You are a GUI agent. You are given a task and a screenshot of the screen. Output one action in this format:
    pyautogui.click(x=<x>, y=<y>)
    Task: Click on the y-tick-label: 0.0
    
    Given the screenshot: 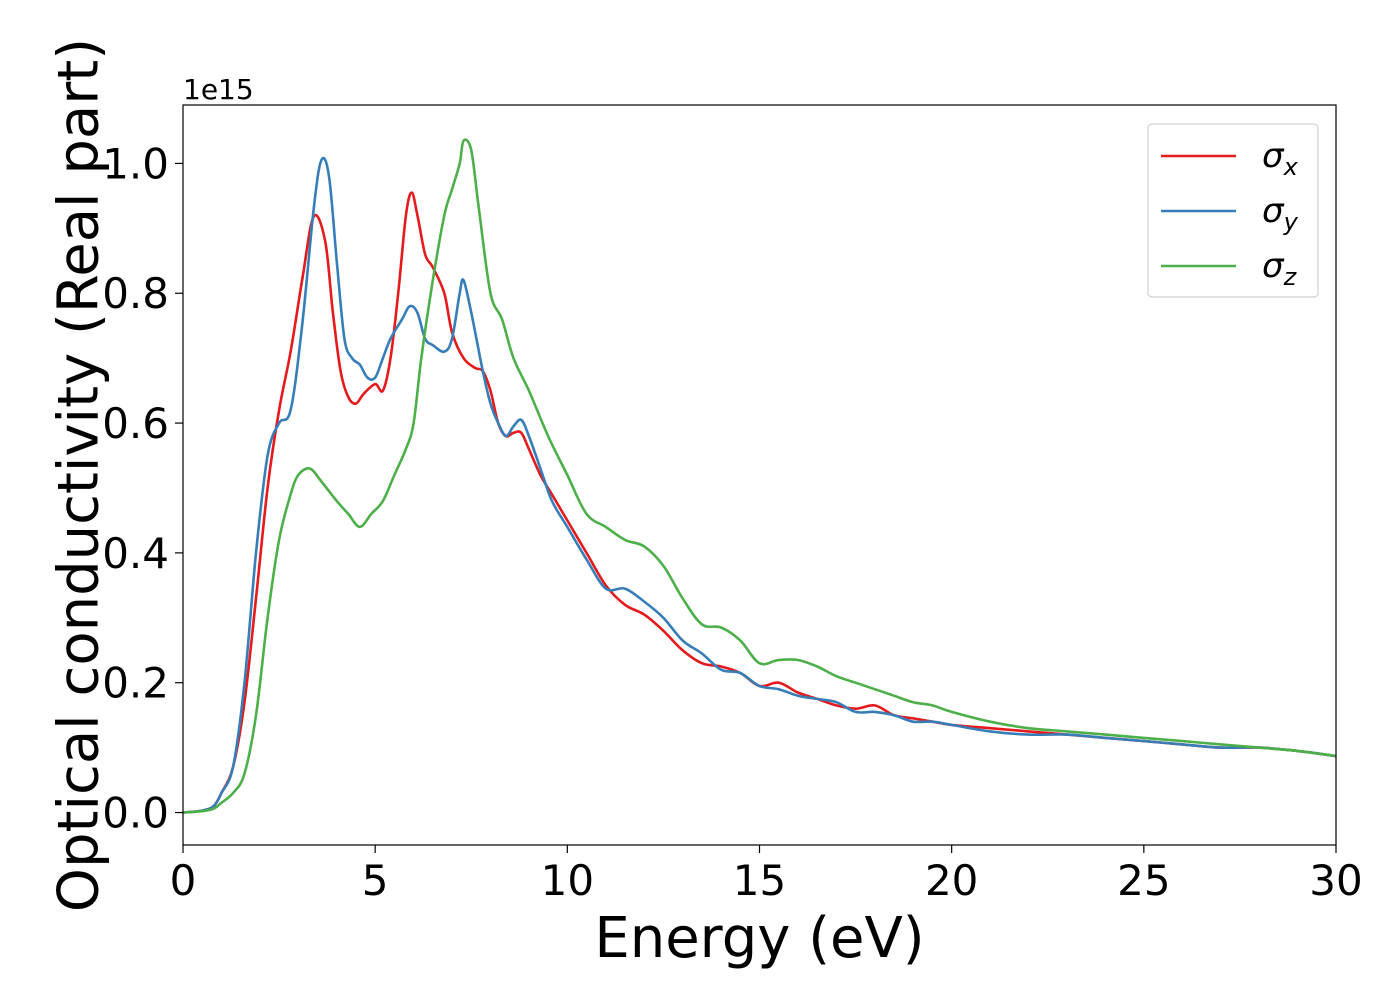 What is the action you would take?
    pyautogui.click(x=135, y=813)
    